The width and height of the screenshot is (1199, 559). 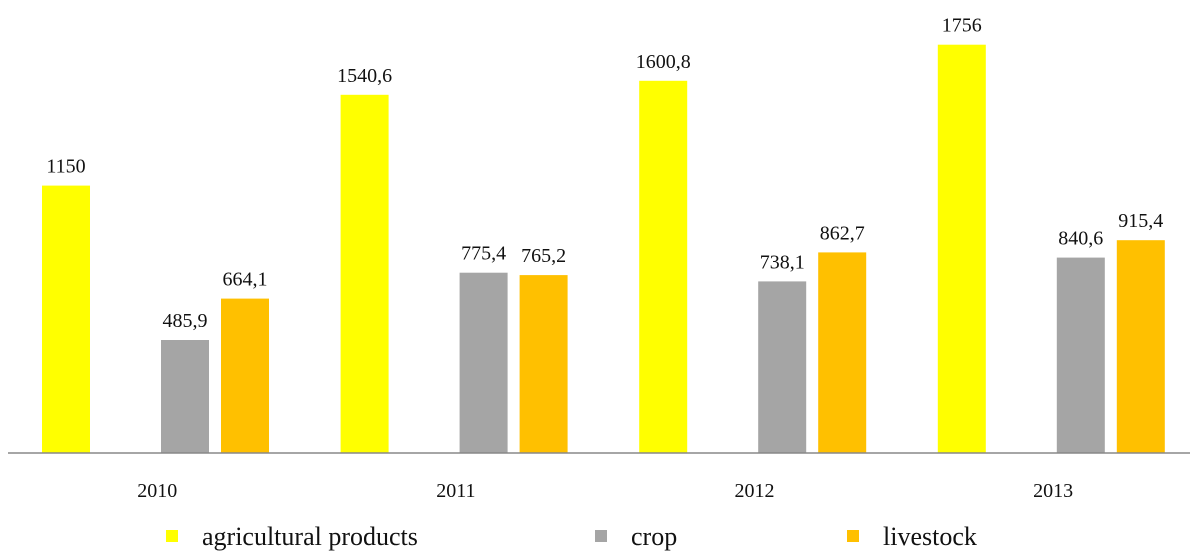 What do you see at coordinates (571, 536) in the screenshot?
I see `legend: agricultural products crop livestock` at bounding box center [571, 536].